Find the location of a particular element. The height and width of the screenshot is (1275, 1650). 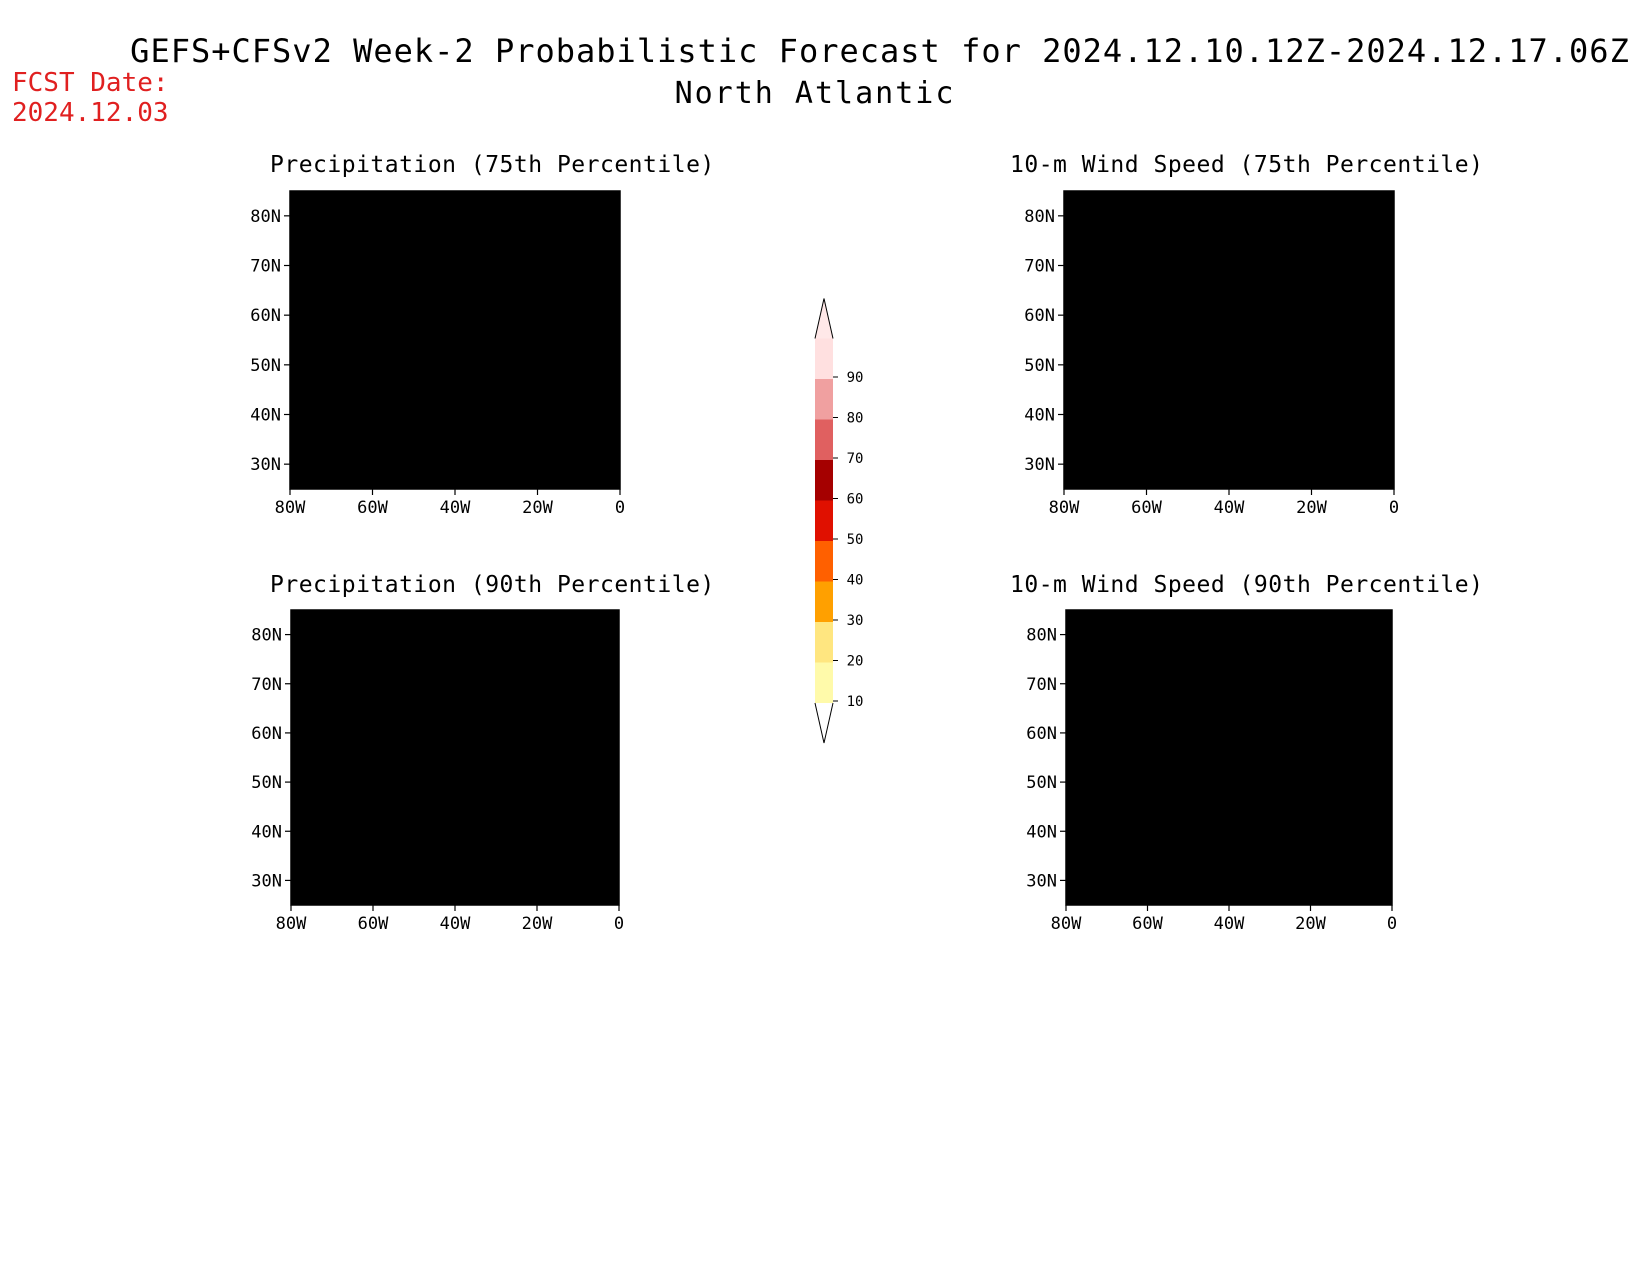

colorbar-top-cap is located at coordinates (824, 318).